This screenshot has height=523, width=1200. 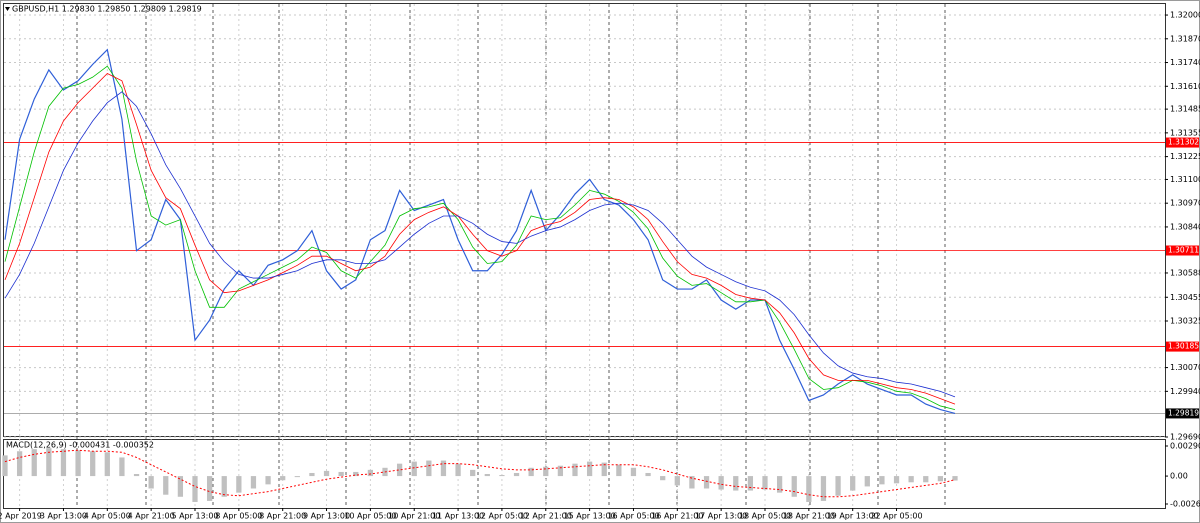 What do you see at coordinates (853, 516) in the screenshot?
I see `x-tick-label: 19 Apr 13:00` at bounding box center [853, 516].